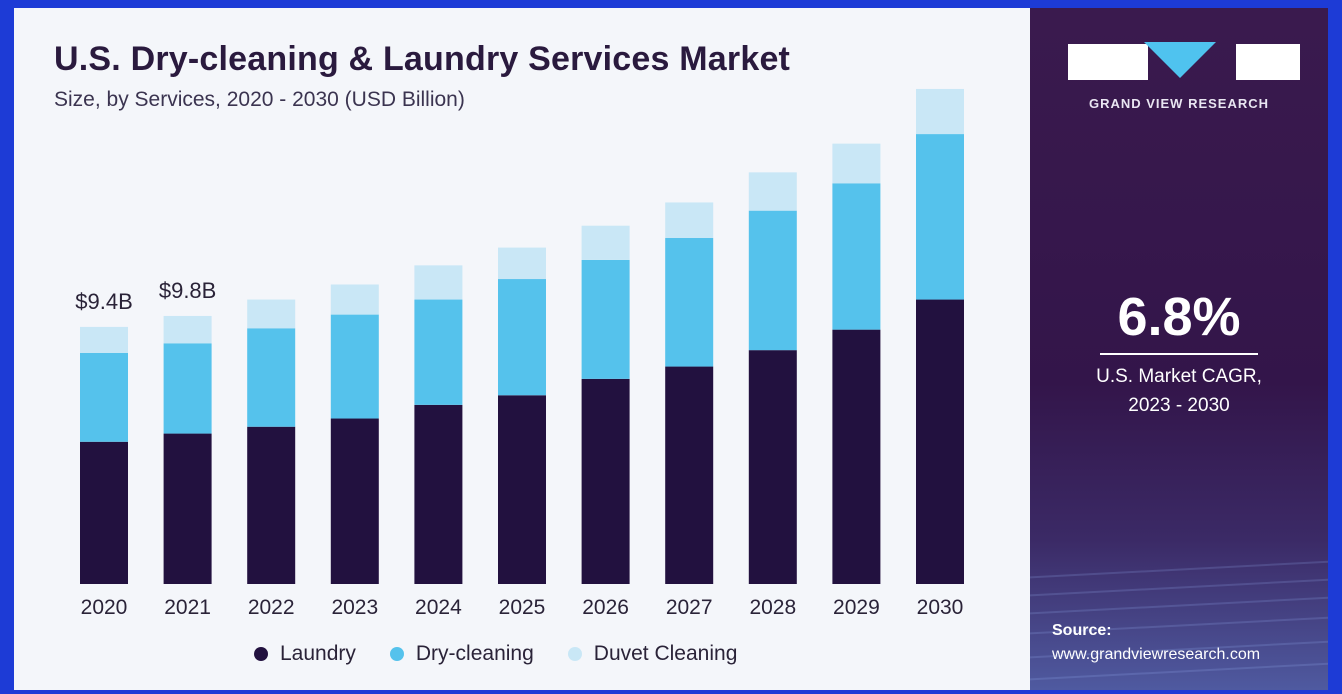 This screenshot has height=694, width=1342. What do you see at coordinates (104, 339) in the screenshot?
I see `bar-duvet-cleaning-2020` at bounding box center [104, 339].